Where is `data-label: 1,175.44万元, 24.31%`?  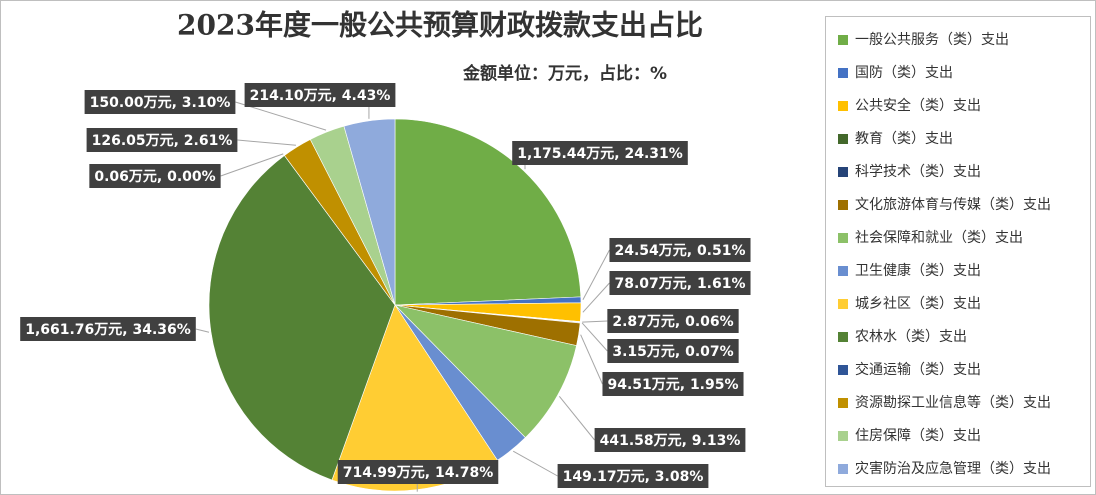 data-label: 1,175.44万元, 24.31% is located at coordinates (600, 153).